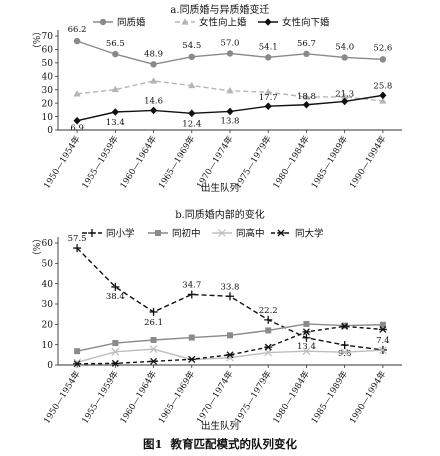 The height and width of the screenshot is (456, 440). I want to click on panel-b-series-1-point-8-shape, so click(344, 345).